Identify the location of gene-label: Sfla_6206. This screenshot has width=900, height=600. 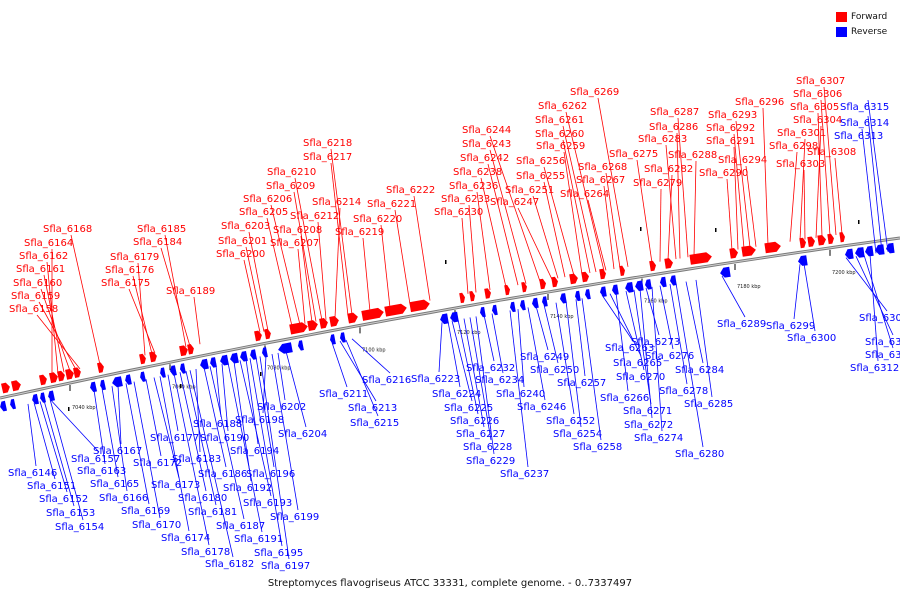
(267, 199).